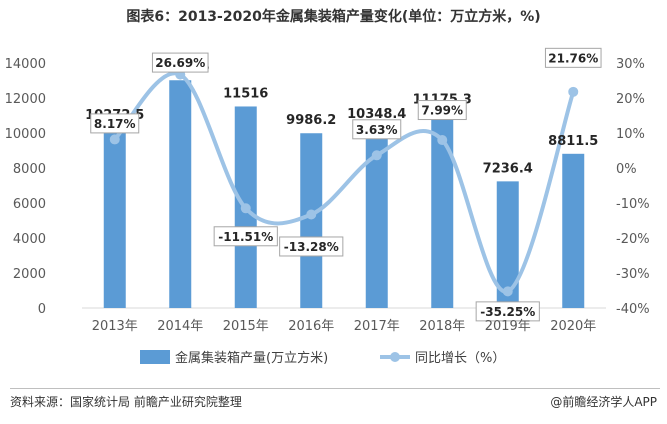 The width and height of the screenshot is (667, 424). I want to click on y-left-tick-label: 6000, so click(29, 204).